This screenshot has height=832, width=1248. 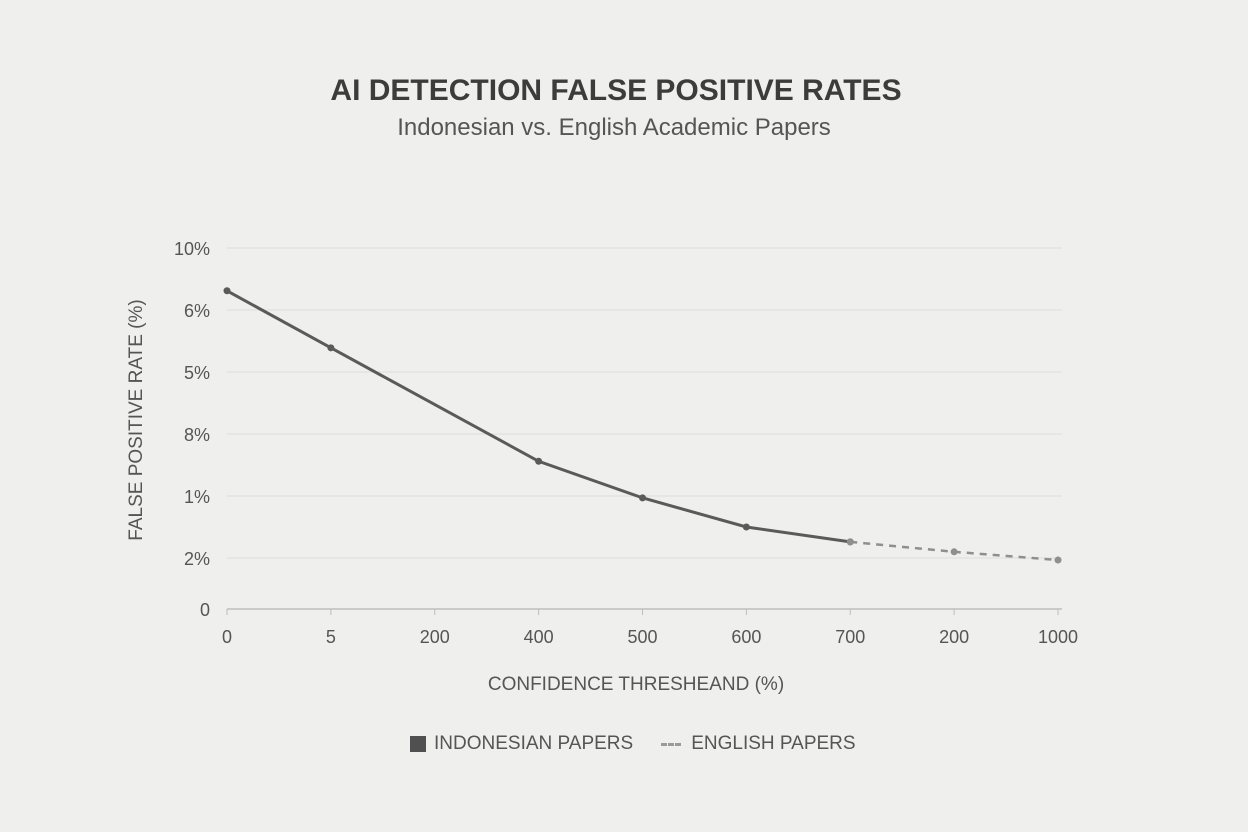 I want to click on chart-subtitle: Indonesian vs. English Academic Papers, so click(x=614, y=127).